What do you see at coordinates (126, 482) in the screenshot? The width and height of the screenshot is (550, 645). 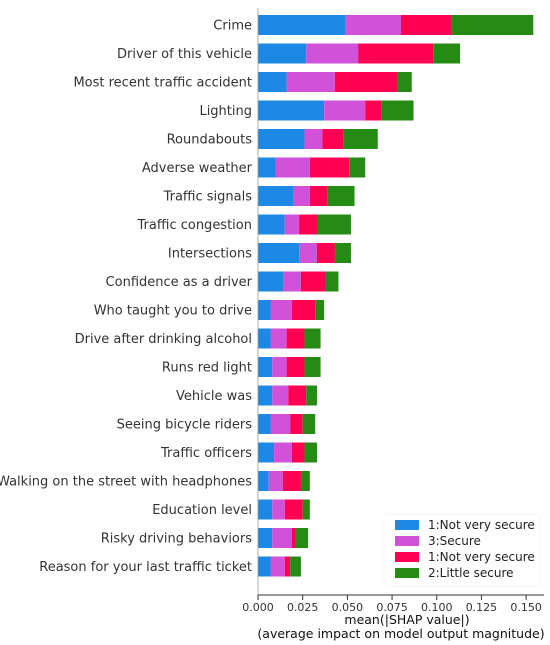 I see `category-label: Walking on the street with headphones` at bounding box center [126, 482].